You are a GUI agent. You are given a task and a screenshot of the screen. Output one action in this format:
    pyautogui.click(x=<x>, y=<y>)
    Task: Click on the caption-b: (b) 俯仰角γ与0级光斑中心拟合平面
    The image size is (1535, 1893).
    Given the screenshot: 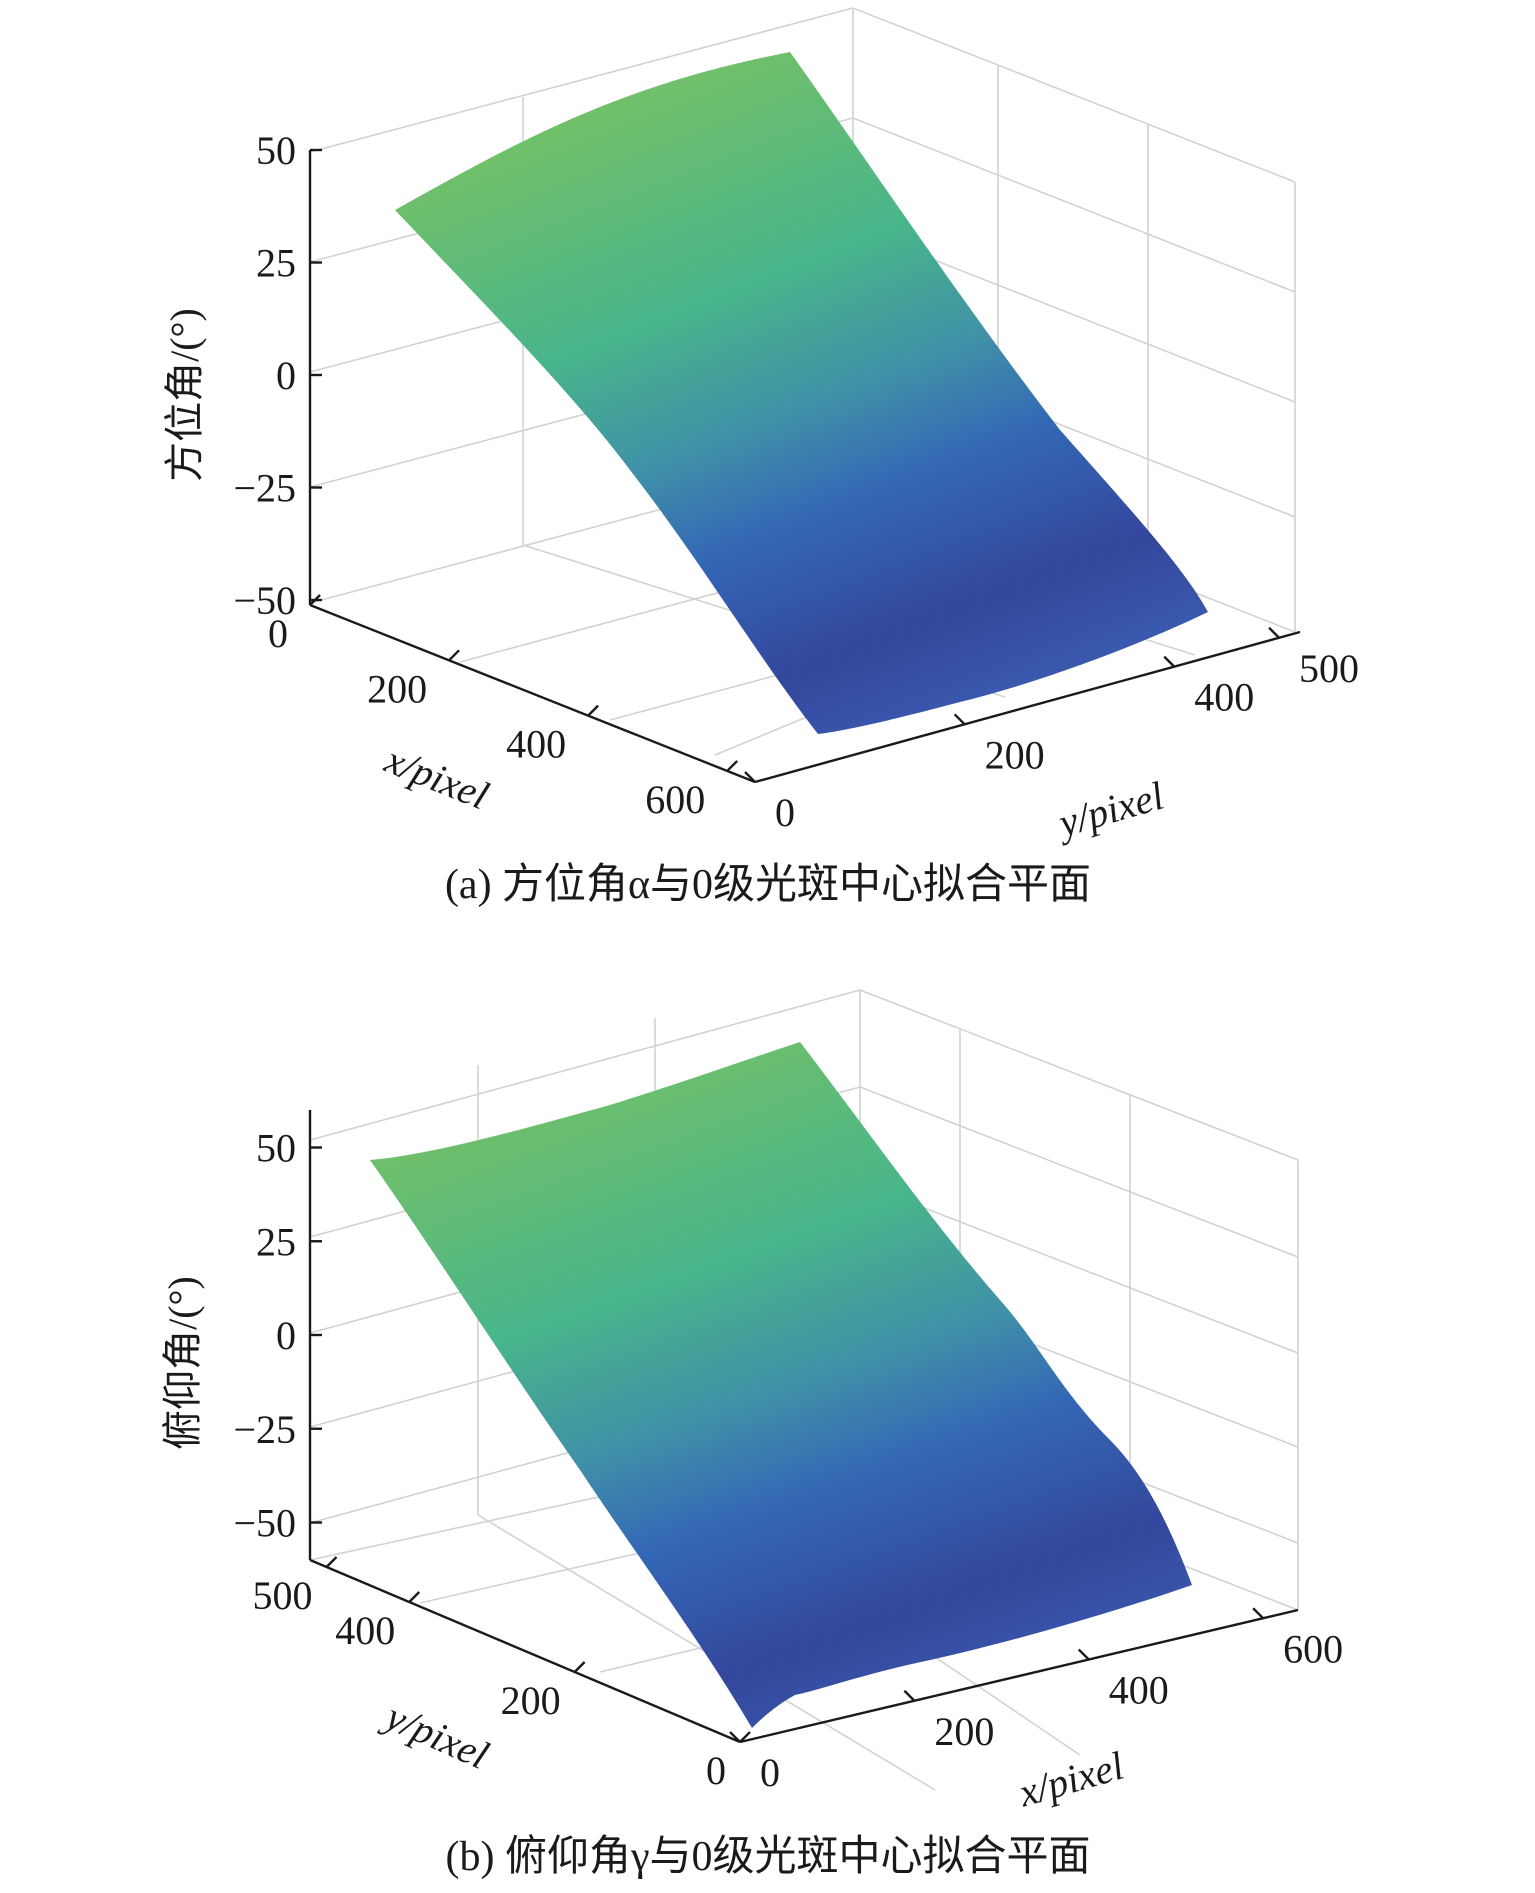 What is the action you would take?
    pyautogui.click(x=767, y=1856)
    